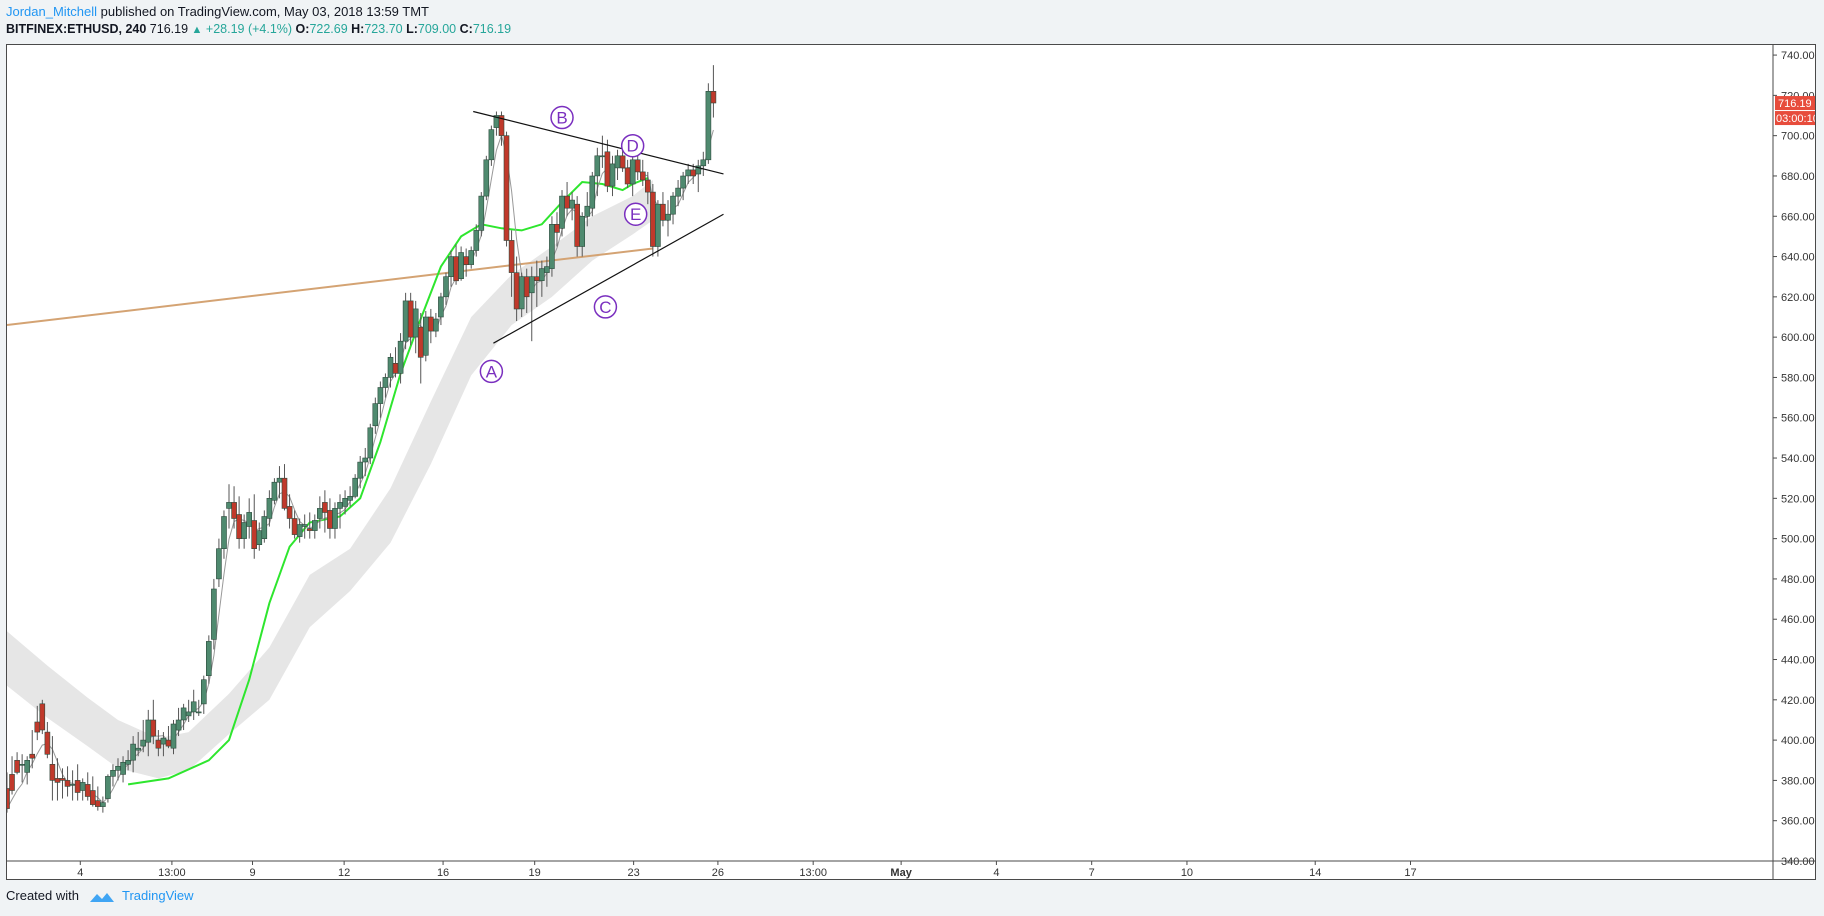 The width and height of the screenshot is (1824, 916). I want to click on symbol-label: BITFINEX:ETHUSD, 240, so click(76, 29).